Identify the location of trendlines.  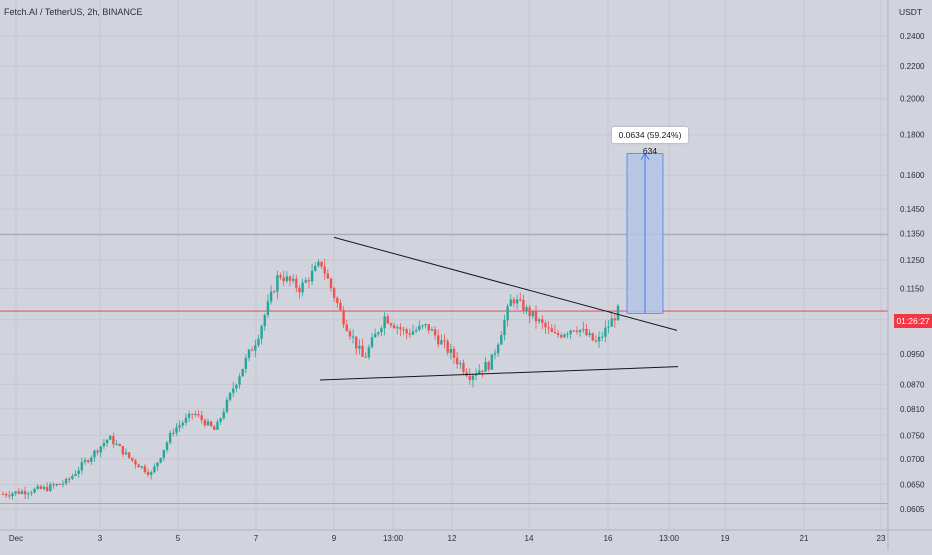
(499, 308).